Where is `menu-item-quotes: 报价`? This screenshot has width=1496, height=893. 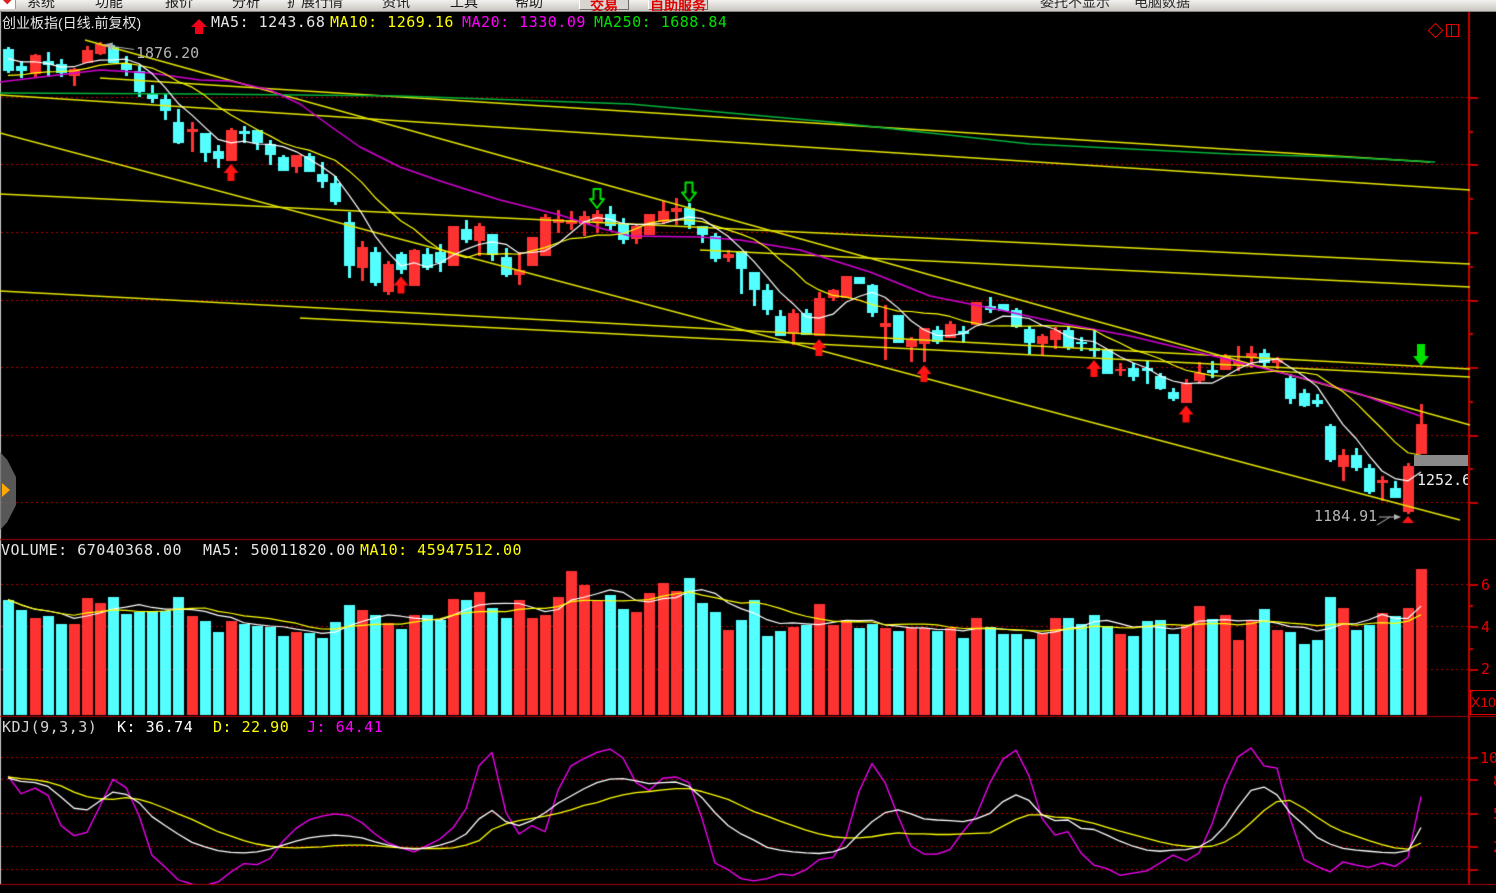
menu-item-quotes: 报价 is located at coordinates (179, 5).